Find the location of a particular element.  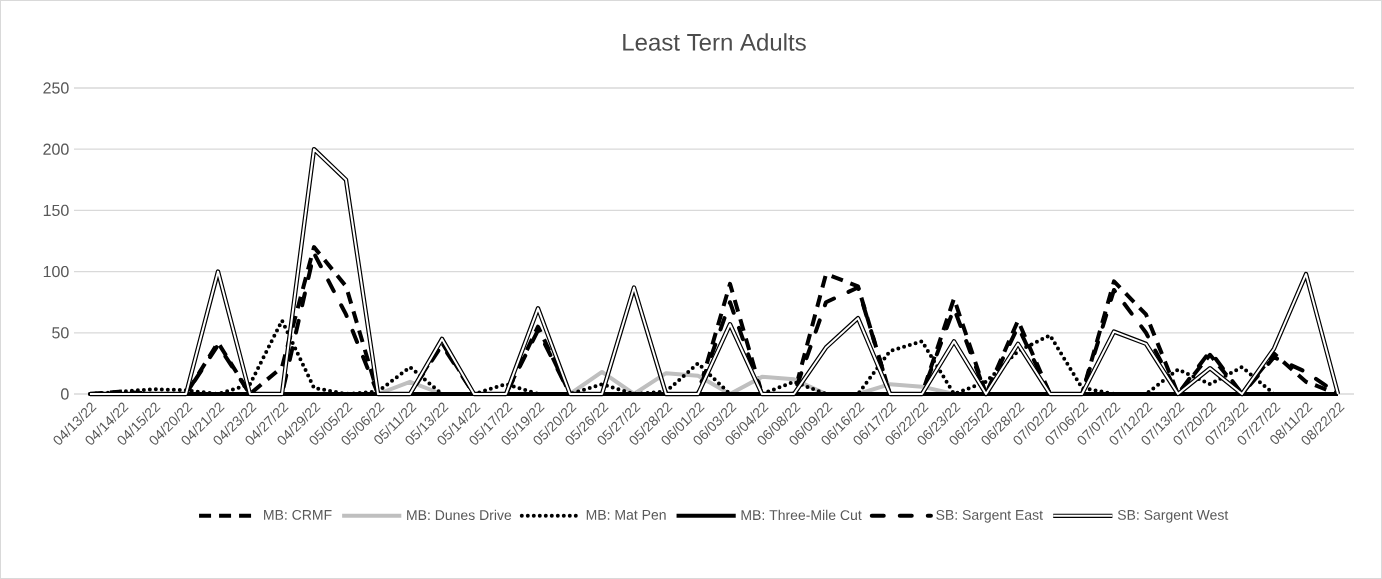

y-tick-label: 200 is located at coordinates (56, 149).